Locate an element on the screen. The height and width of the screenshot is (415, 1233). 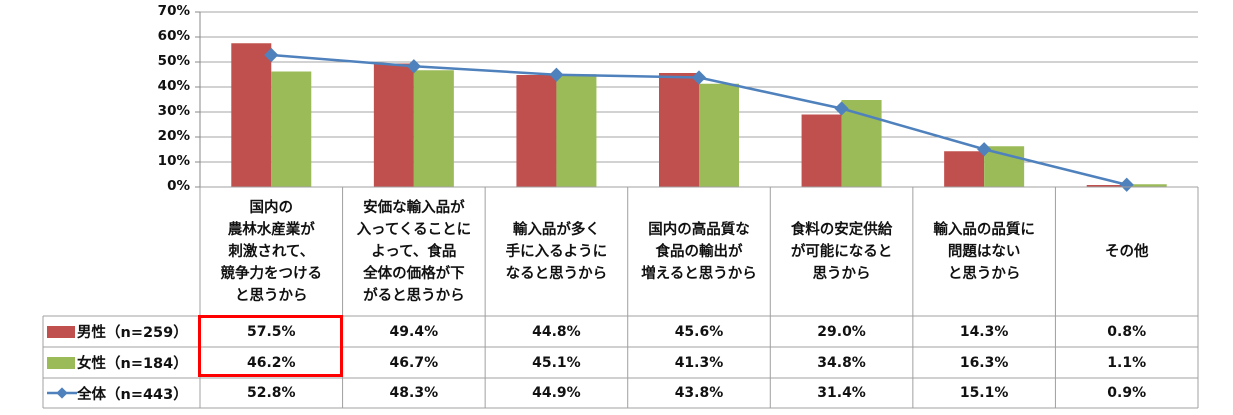
y-tick-label: 10% is located at coordinates (173, 161).